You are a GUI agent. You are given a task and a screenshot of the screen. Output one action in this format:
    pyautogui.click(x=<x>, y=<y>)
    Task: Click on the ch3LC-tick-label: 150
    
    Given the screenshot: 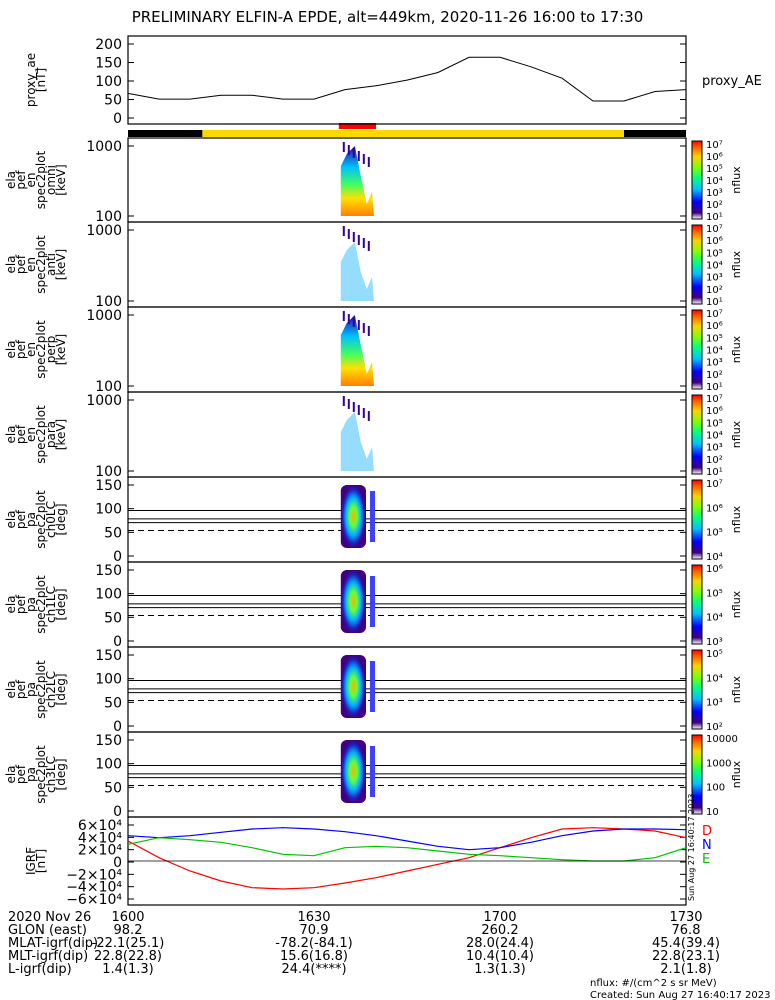 What is the action you would take?
    pyautogui.click(x=108, y=741)
    